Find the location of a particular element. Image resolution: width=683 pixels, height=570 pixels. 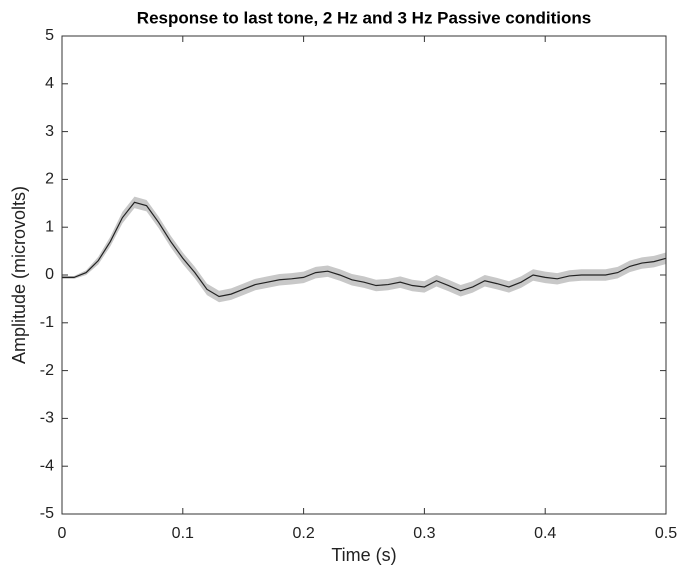

x-tick-label: 0.3 is located at coordinates (424, 533).